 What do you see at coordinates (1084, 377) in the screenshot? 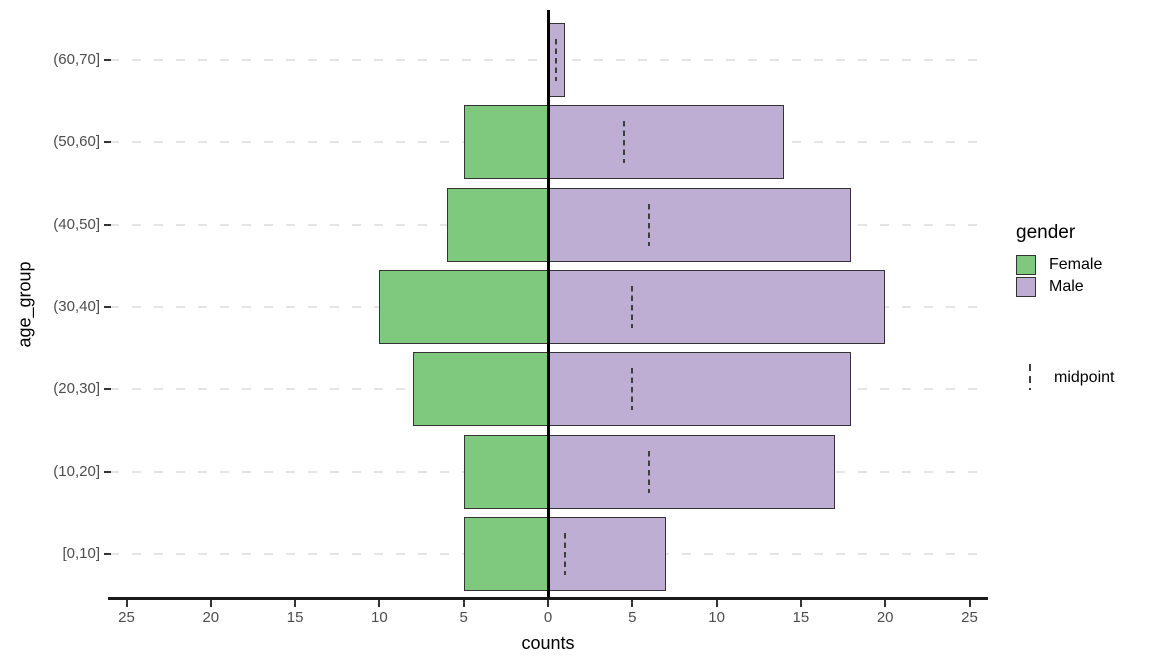
I see `legend-midpoint-label: midpoint` at bounding box center [1084, 377].